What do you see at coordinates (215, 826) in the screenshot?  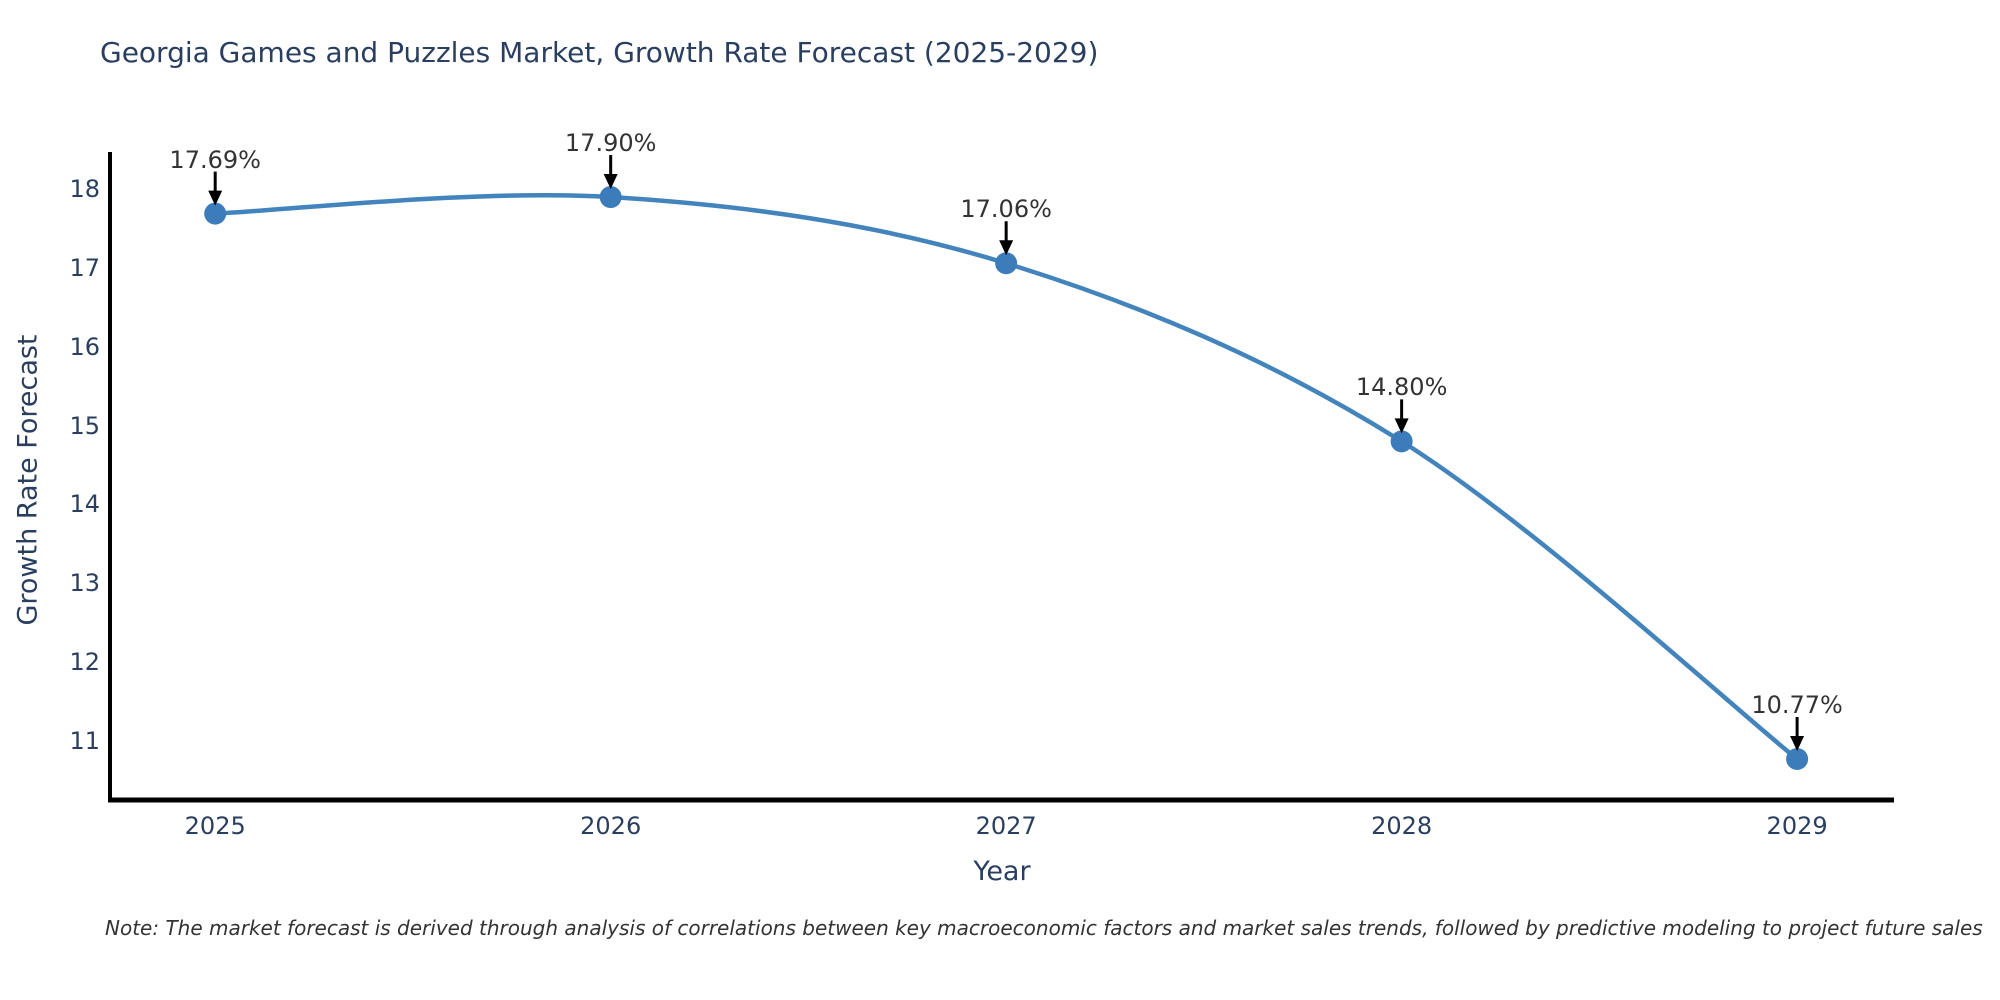 I see `x-tick-label: 2025` at bounding box center [215, 826].